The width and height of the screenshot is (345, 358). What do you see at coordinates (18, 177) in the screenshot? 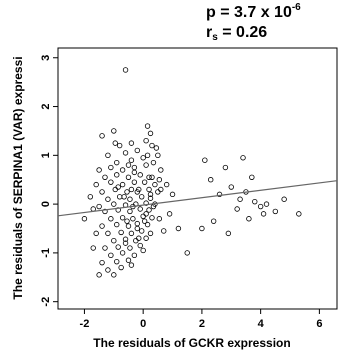
I see `y-axis-label: The residuals of SERPINA1 (VAR) expressi` at bounding box center [18, 177].